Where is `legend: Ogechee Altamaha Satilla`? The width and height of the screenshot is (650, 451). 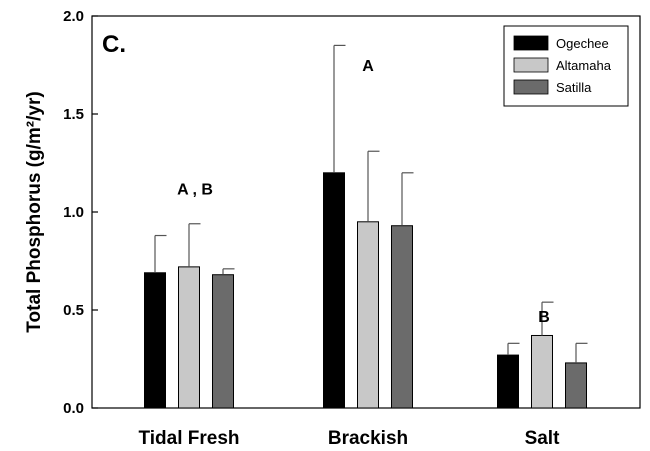
legend: Ogechee Altamaha Satilla is located at coordinates (566, 66).